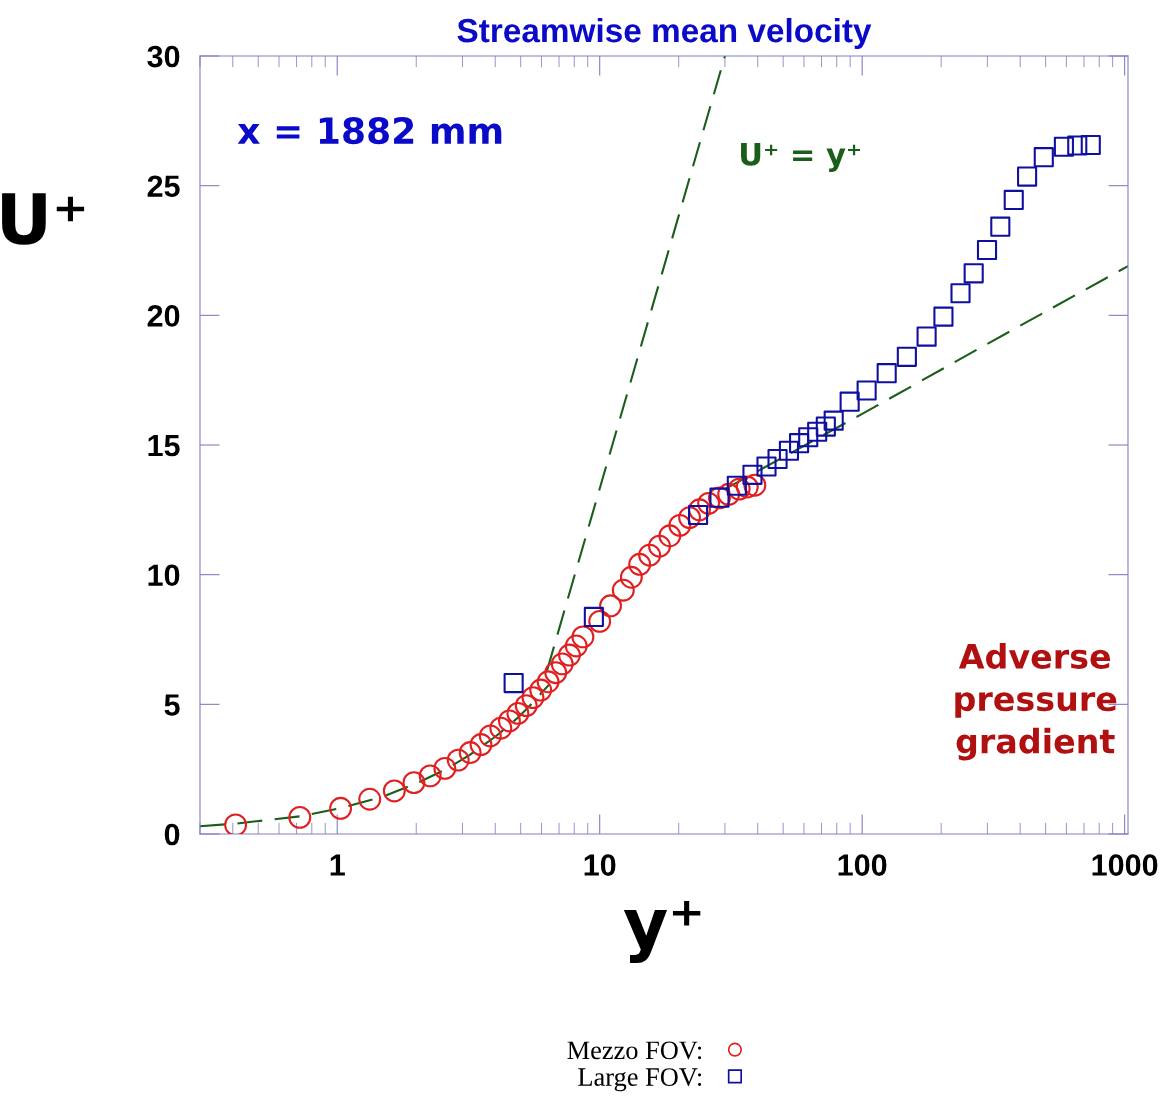 This screenshot has height=1112, width=1164. What do you see at coordinates (337, 865) in the screenshot?
I see `x-tick-label: 1` at bounding box center [337, 865].